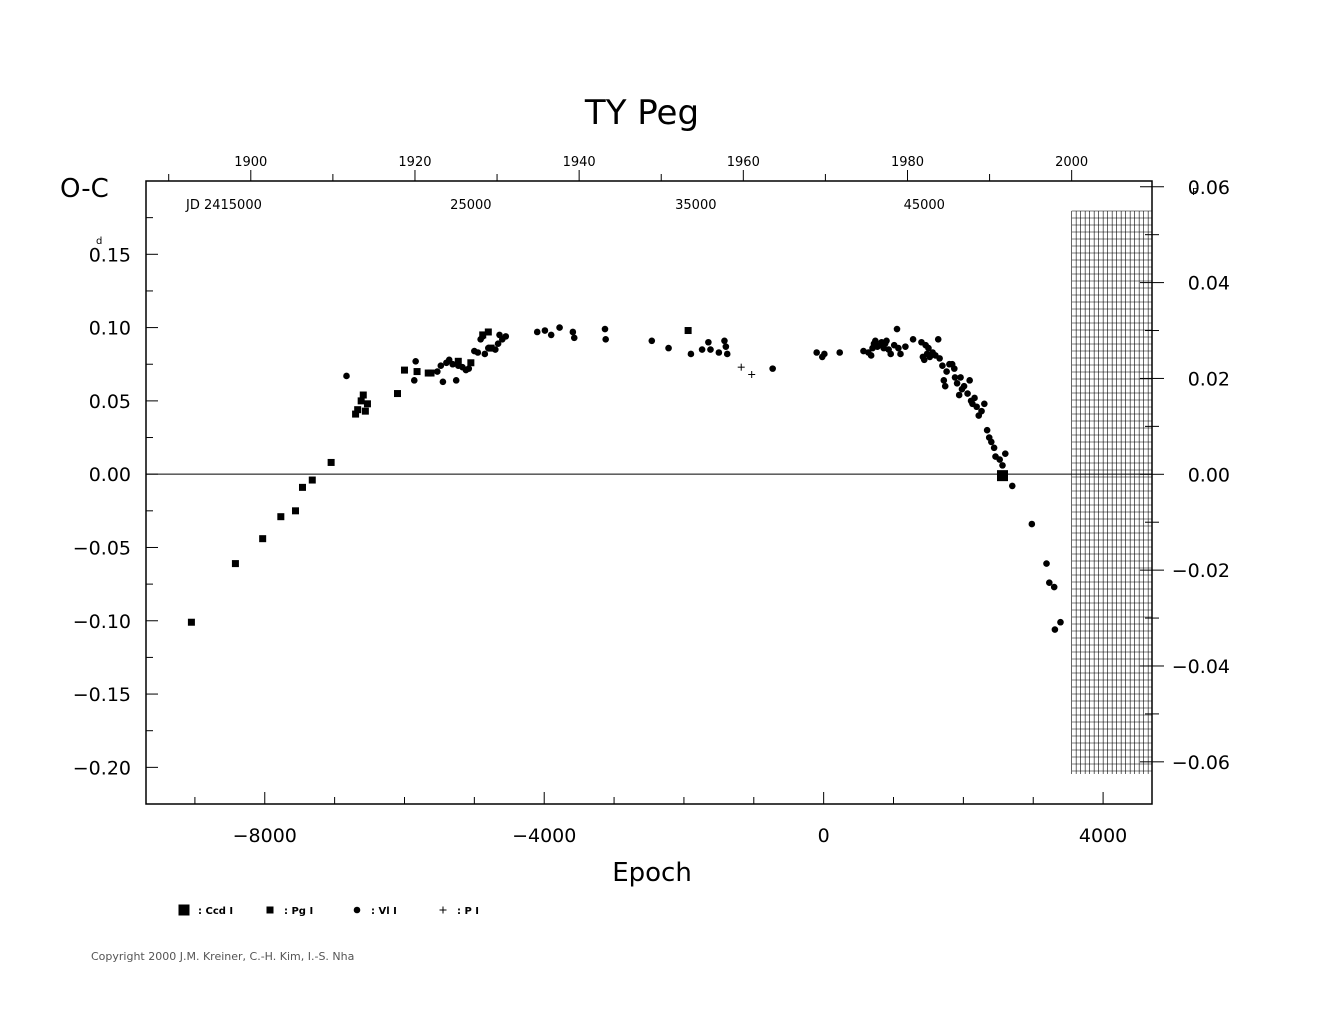 The width and height of the screenshot is (1325, 1020). I want to click on y-tick-label: 0.10, so click(110, 329).